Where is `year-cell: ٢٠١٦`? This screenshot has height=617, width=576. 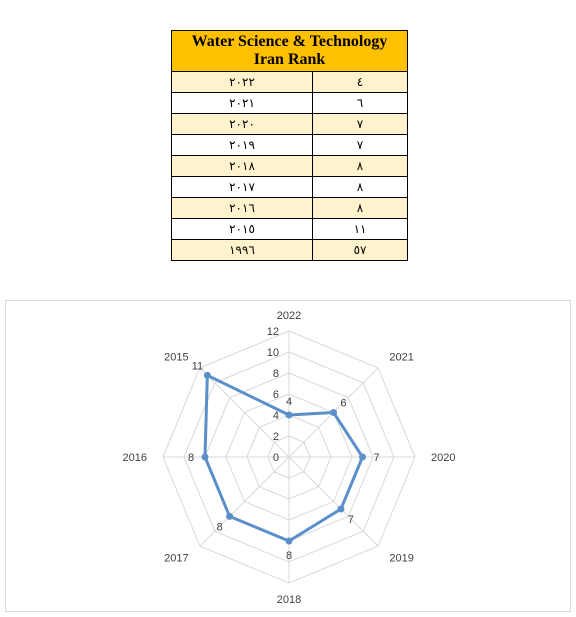
year-cell: ٢٠١٦ is located at coordinates (242, 208).